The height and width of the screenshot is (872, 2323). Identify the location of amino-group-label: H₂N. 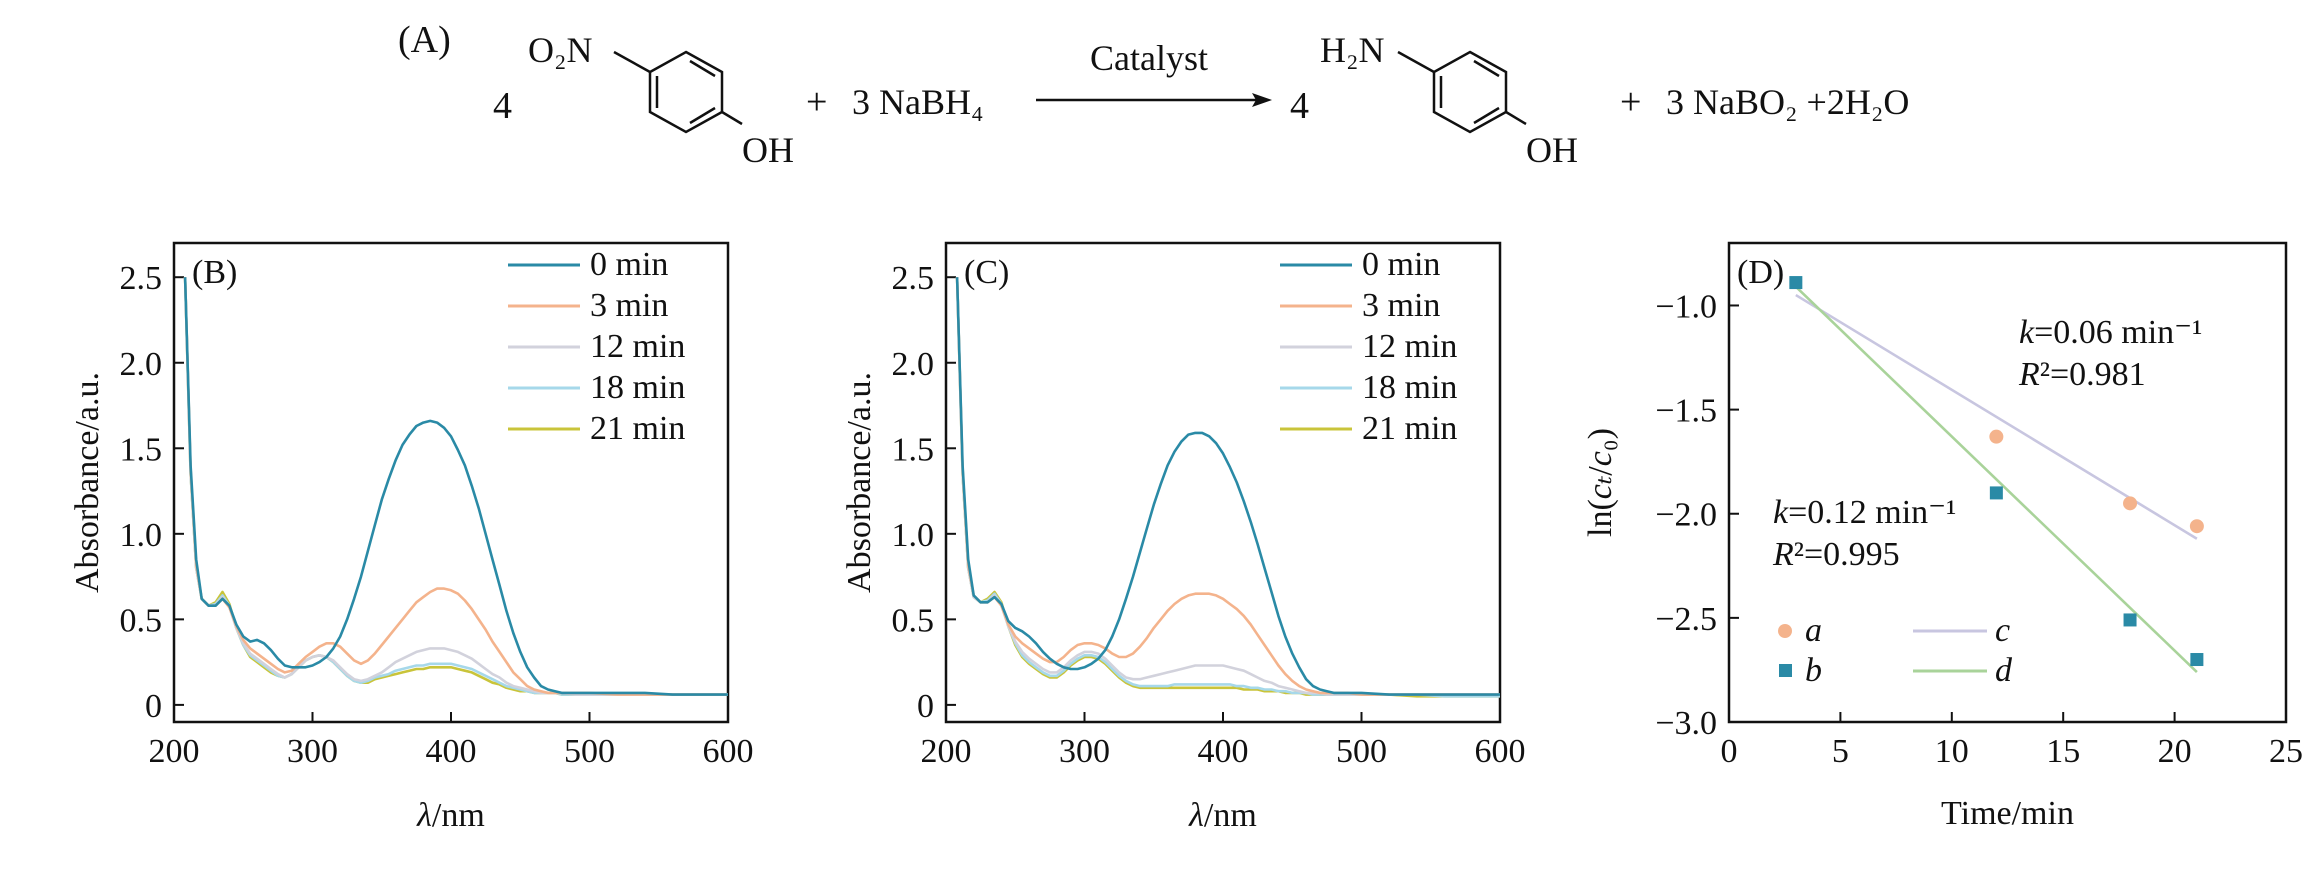
(1352, 50).